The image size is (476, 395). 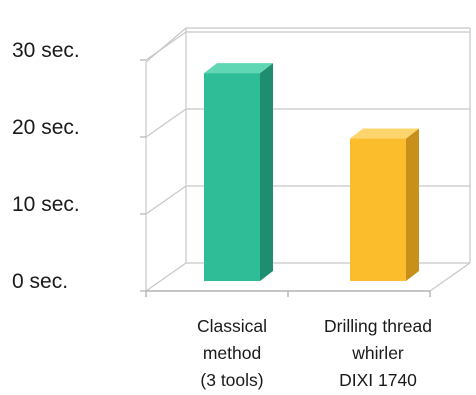 What do you see at coordinates (40, 281) in the screenshot?
I see `y-tick-label: 0 sec.` at bounding box center [40, 281].